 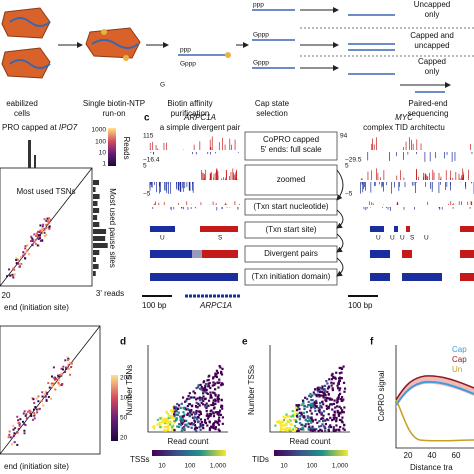 I want to click on colorbar-tick: 1, so click(x=104, y=164).